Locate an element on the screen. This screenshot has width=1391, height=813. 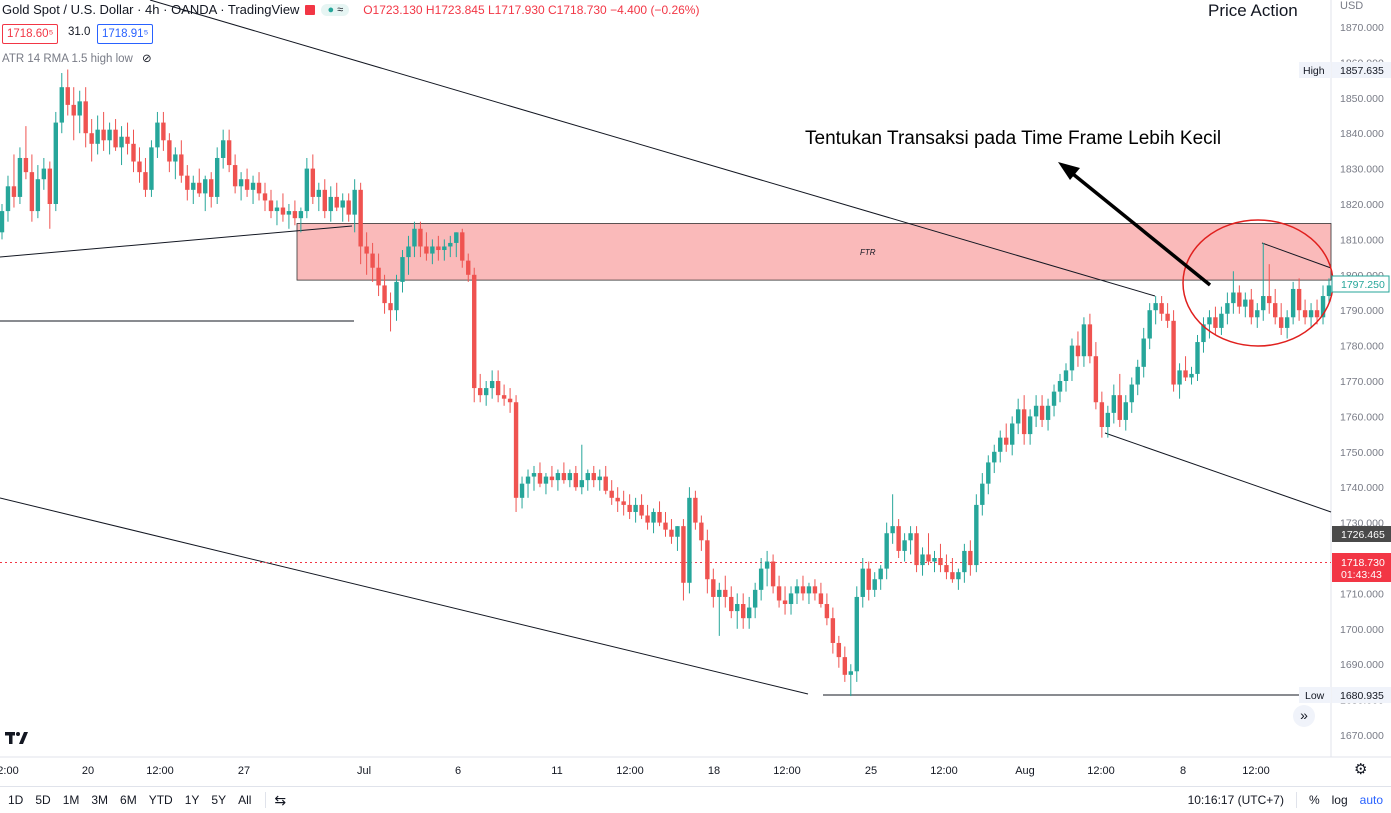
price-action-label: Price Action is located at coordinates (1253, 10).